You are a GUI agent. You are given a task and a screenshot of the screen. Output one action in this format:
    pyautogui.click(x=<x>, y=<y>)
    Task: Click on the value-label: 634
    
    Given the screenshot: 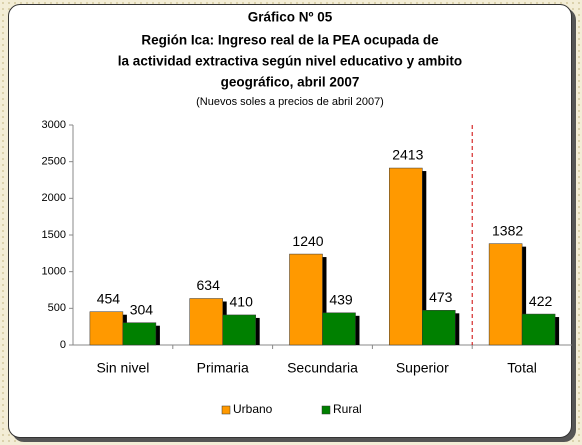 What is the action you would take?
    pyautogui.click(x=209, y=285)
    